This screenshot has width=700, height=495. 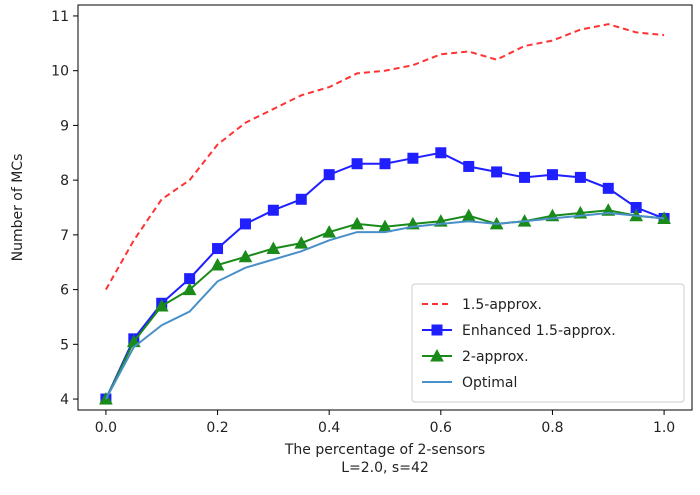 I want to click on x-tick-label: 1.0, so click(x=664, y=428).